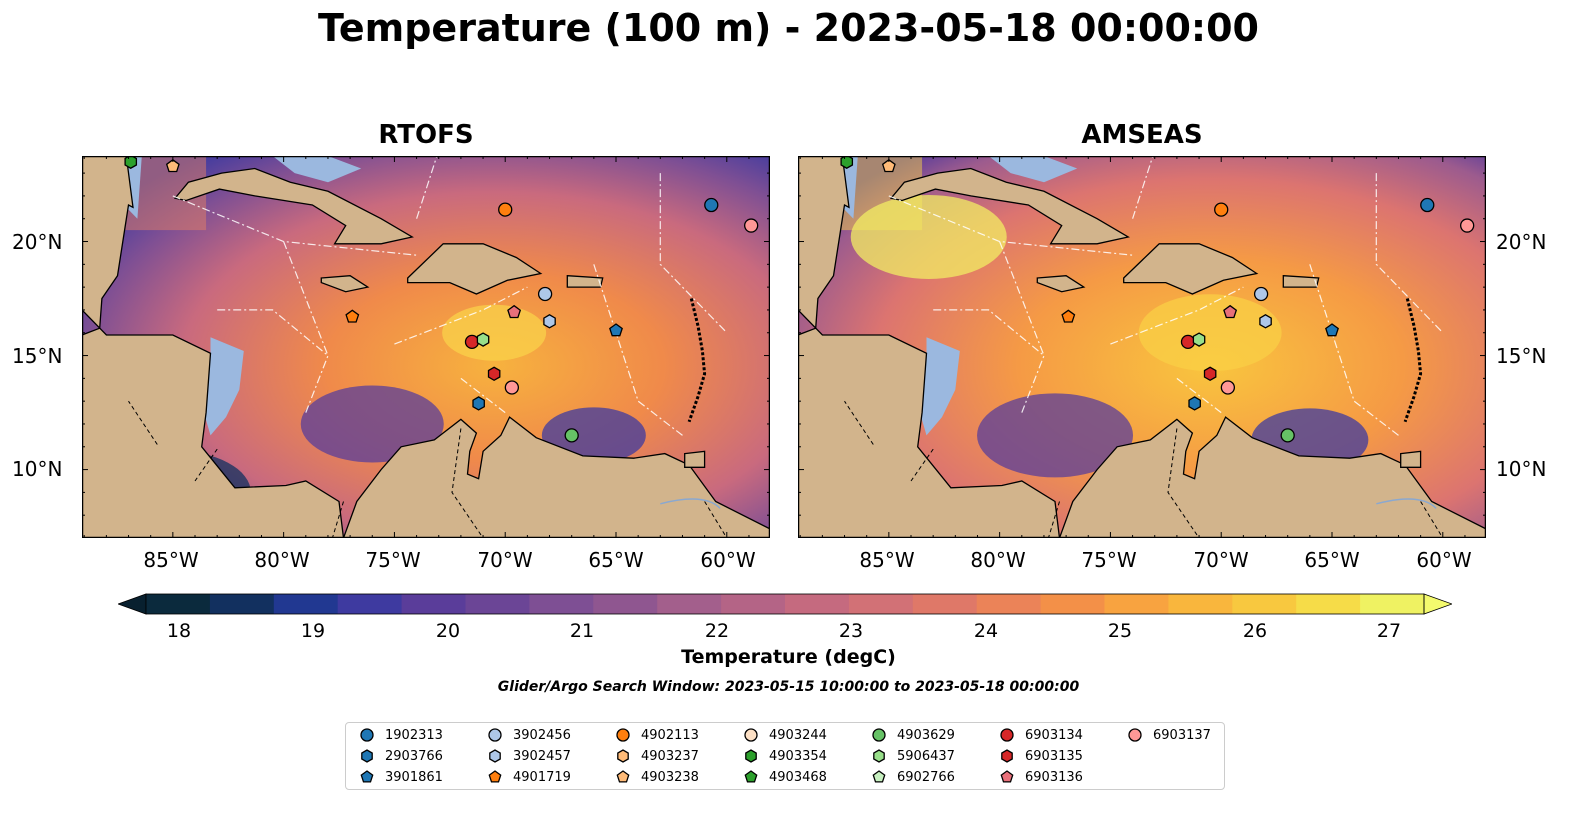 The image size is (1577, 827). What do you see at coordinates (798, 777) in the screenshot?
I see `legend-label: 4903468` at bounding box center [798, 777].